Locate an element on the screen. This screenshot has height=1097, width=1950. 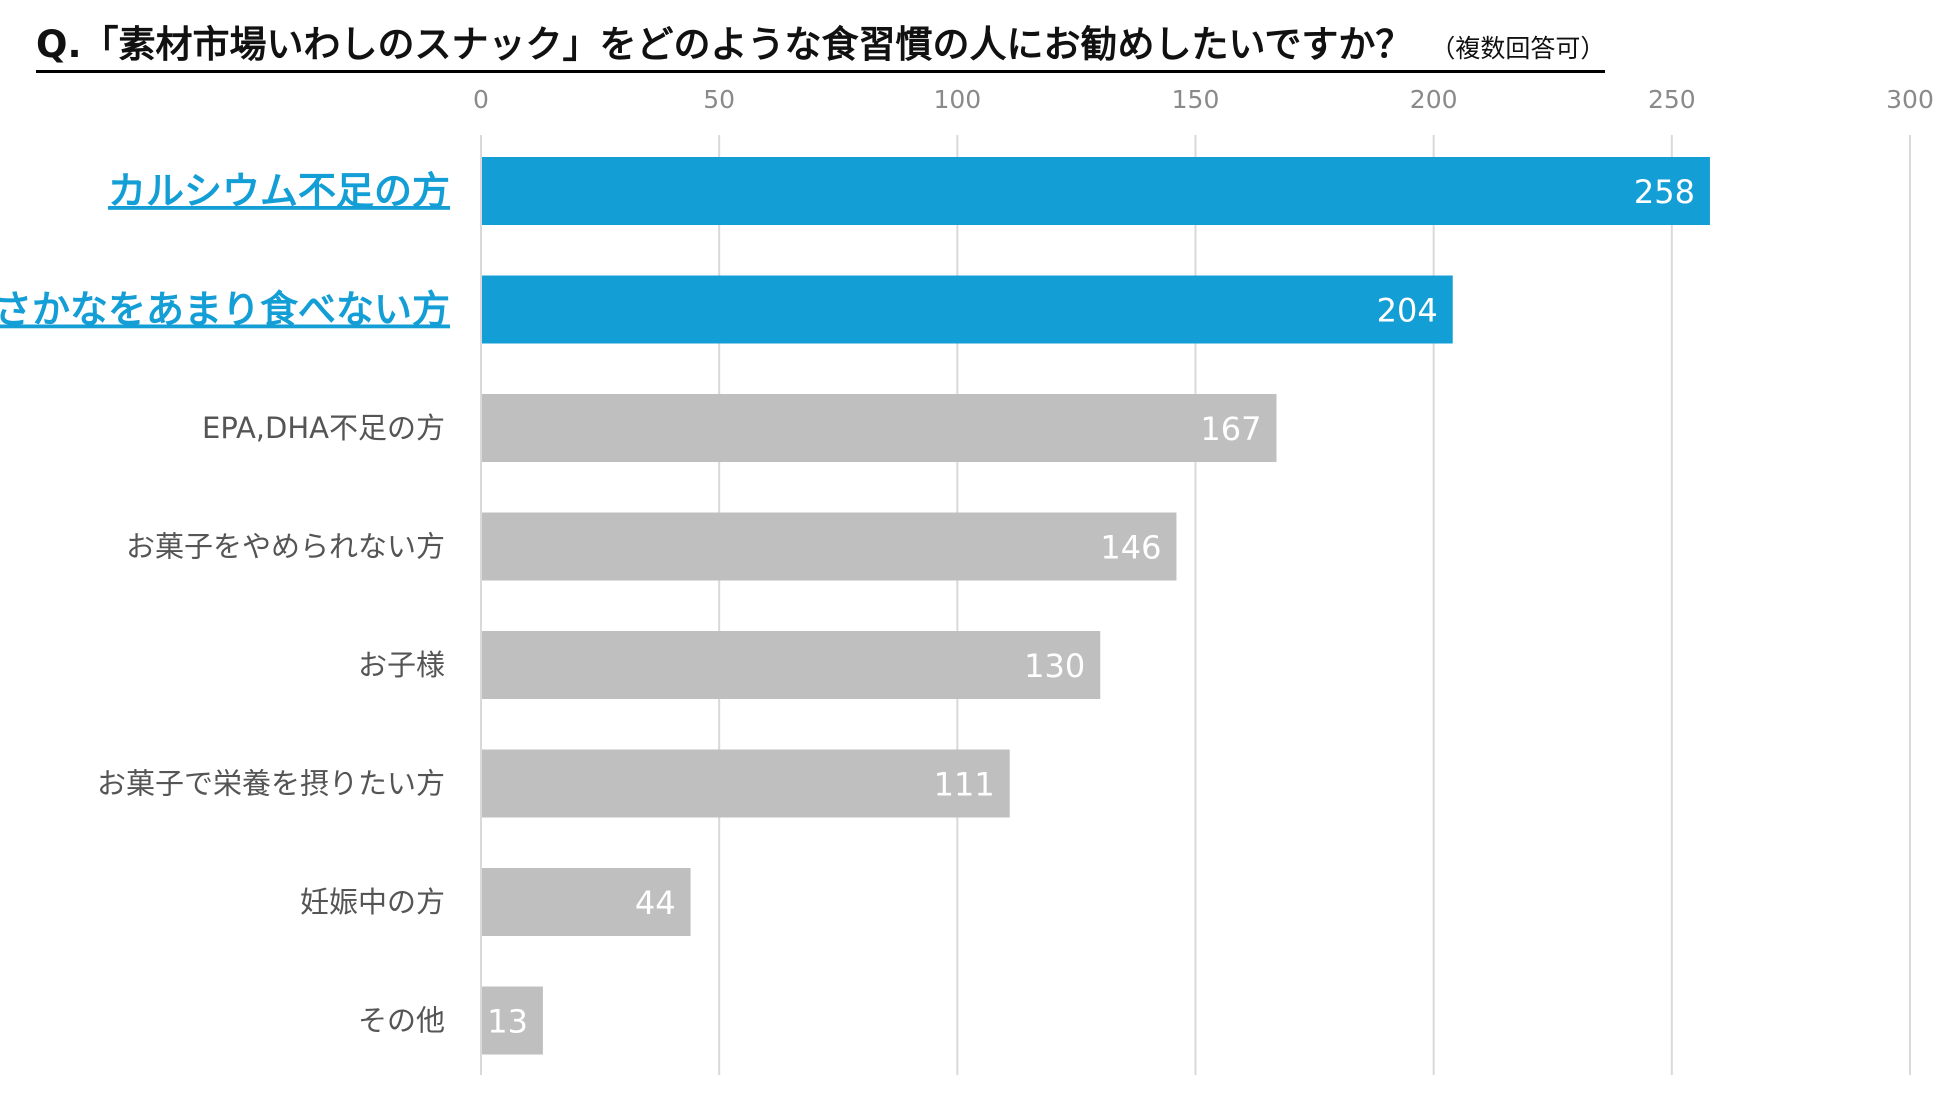
category-label: その他 is located at coordinates (401, 1021).